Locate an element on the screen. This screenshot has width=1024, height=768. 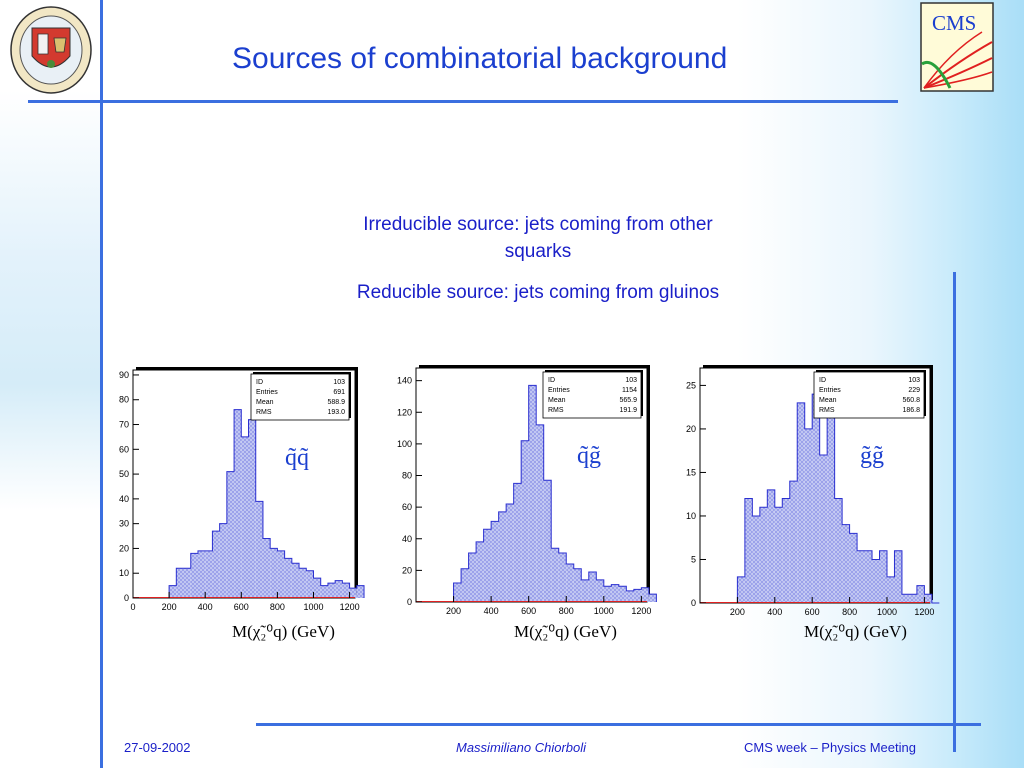
stats-value: 1154 is located at coordinates (629, 390).